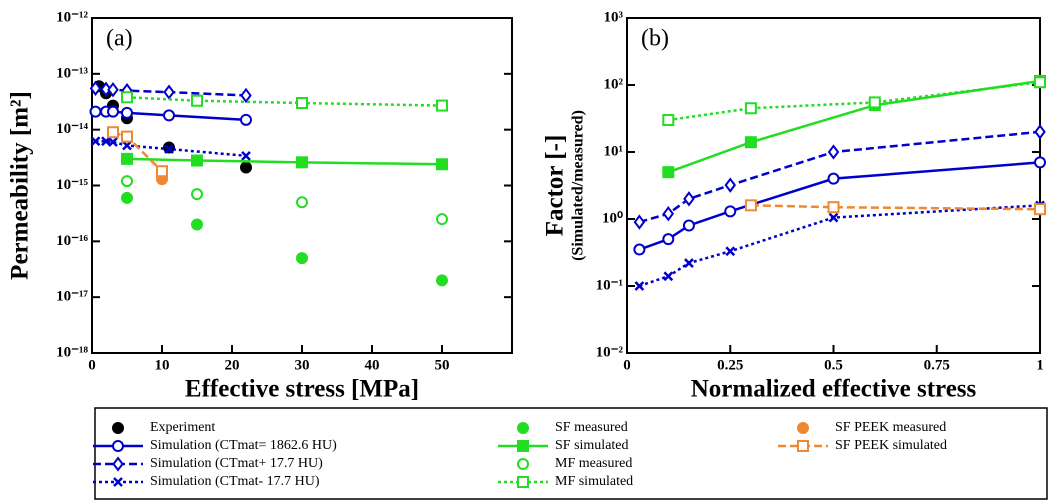  Describe the element at coordinates (890, 427) in the screenshot. I see `legend-entry: SF PEEK measured` at that location.